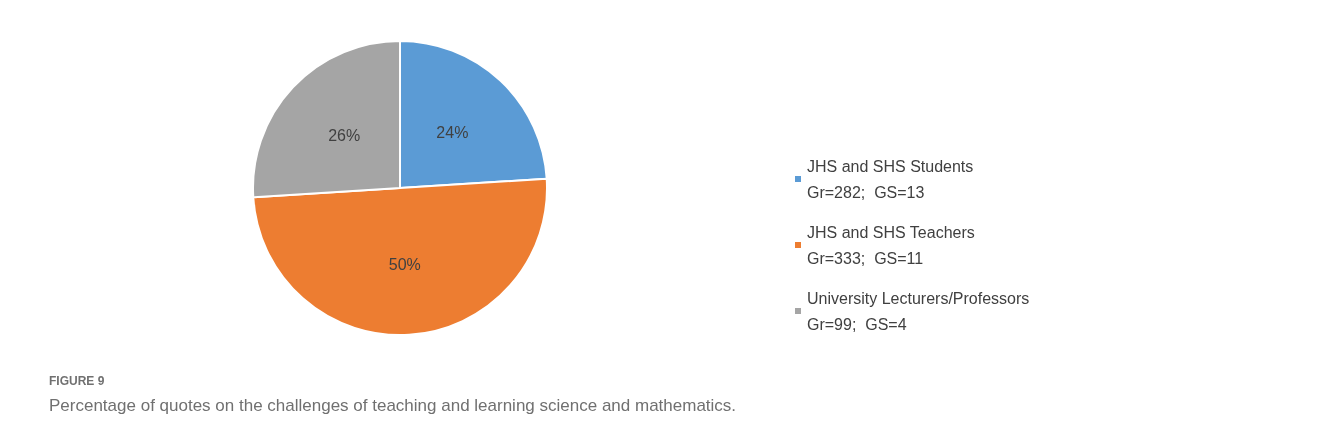 This screenshot has width=1328, height=427. I want to click on legend-label: JHS and SHS Teachers Gr=333; GS=11, so click(891, 245).